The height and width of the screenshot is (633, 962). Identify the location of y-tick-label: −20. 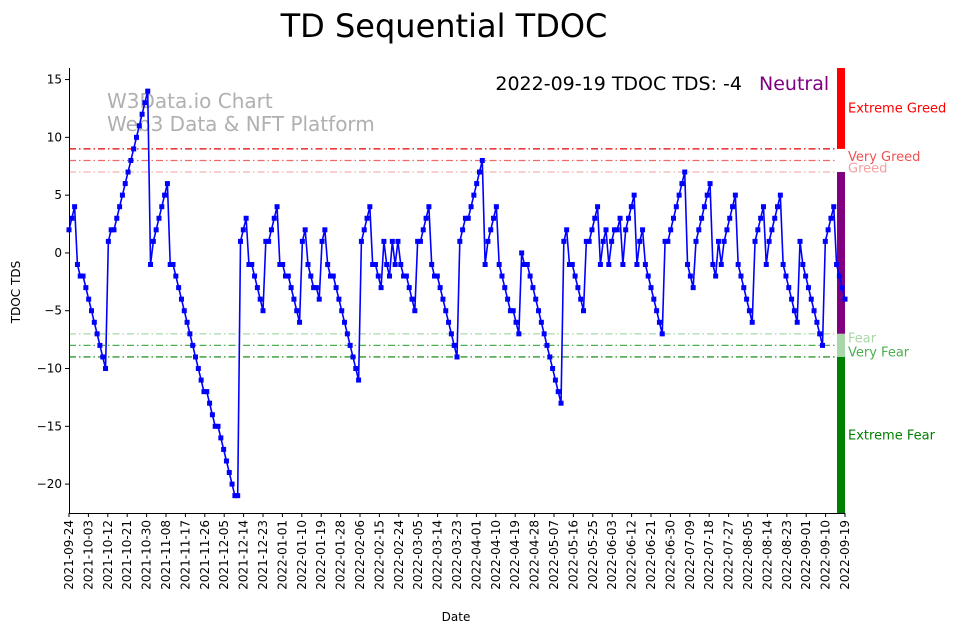
(49, 484).